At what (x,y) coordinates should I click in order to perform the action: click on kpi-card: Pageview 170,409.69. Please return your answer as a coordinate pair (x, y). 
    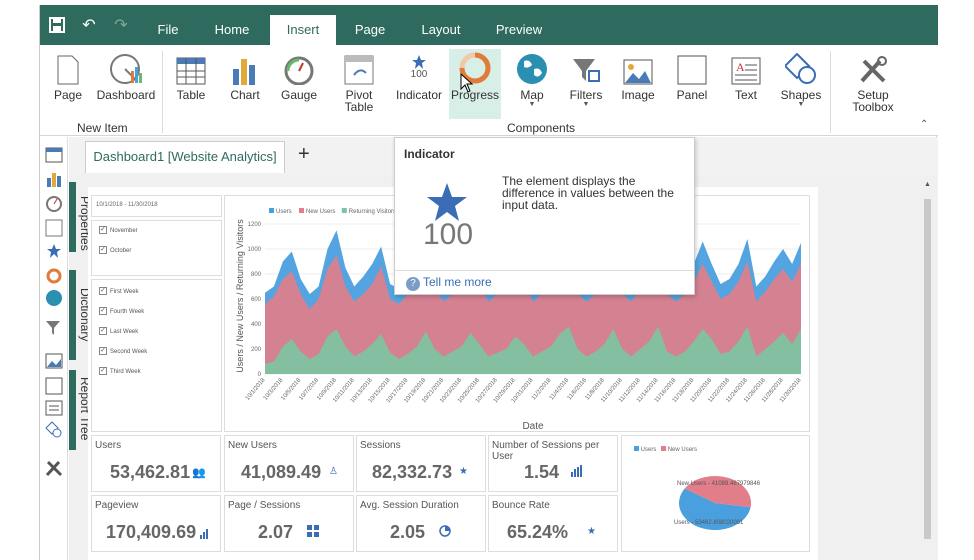
    Looking at the image, I should click on (156, 523).